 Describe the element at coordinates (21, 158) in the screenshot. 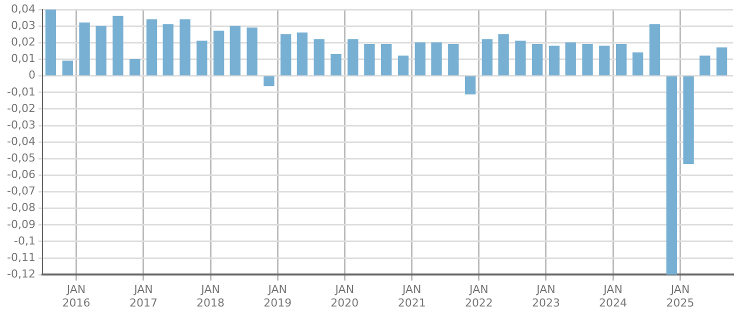

I see `y-tick-label: -0,05` at that location.